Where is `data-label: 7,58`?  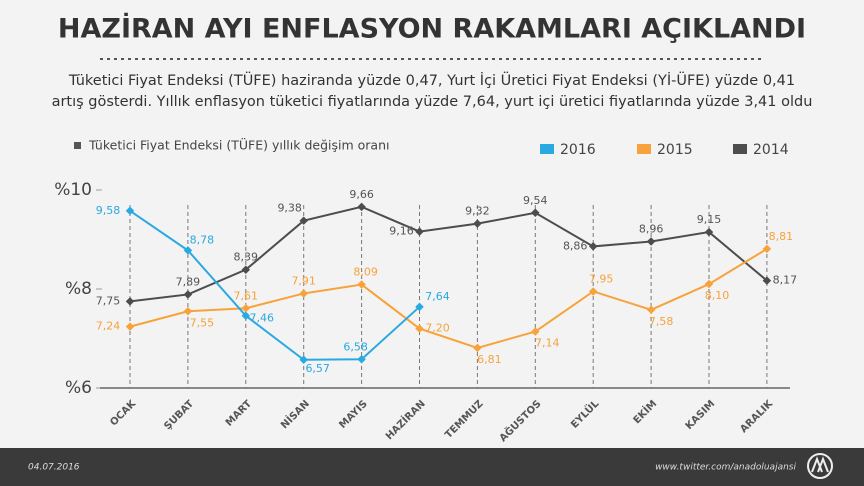 data-label: 7,58 is located at coordinates (661, 321).